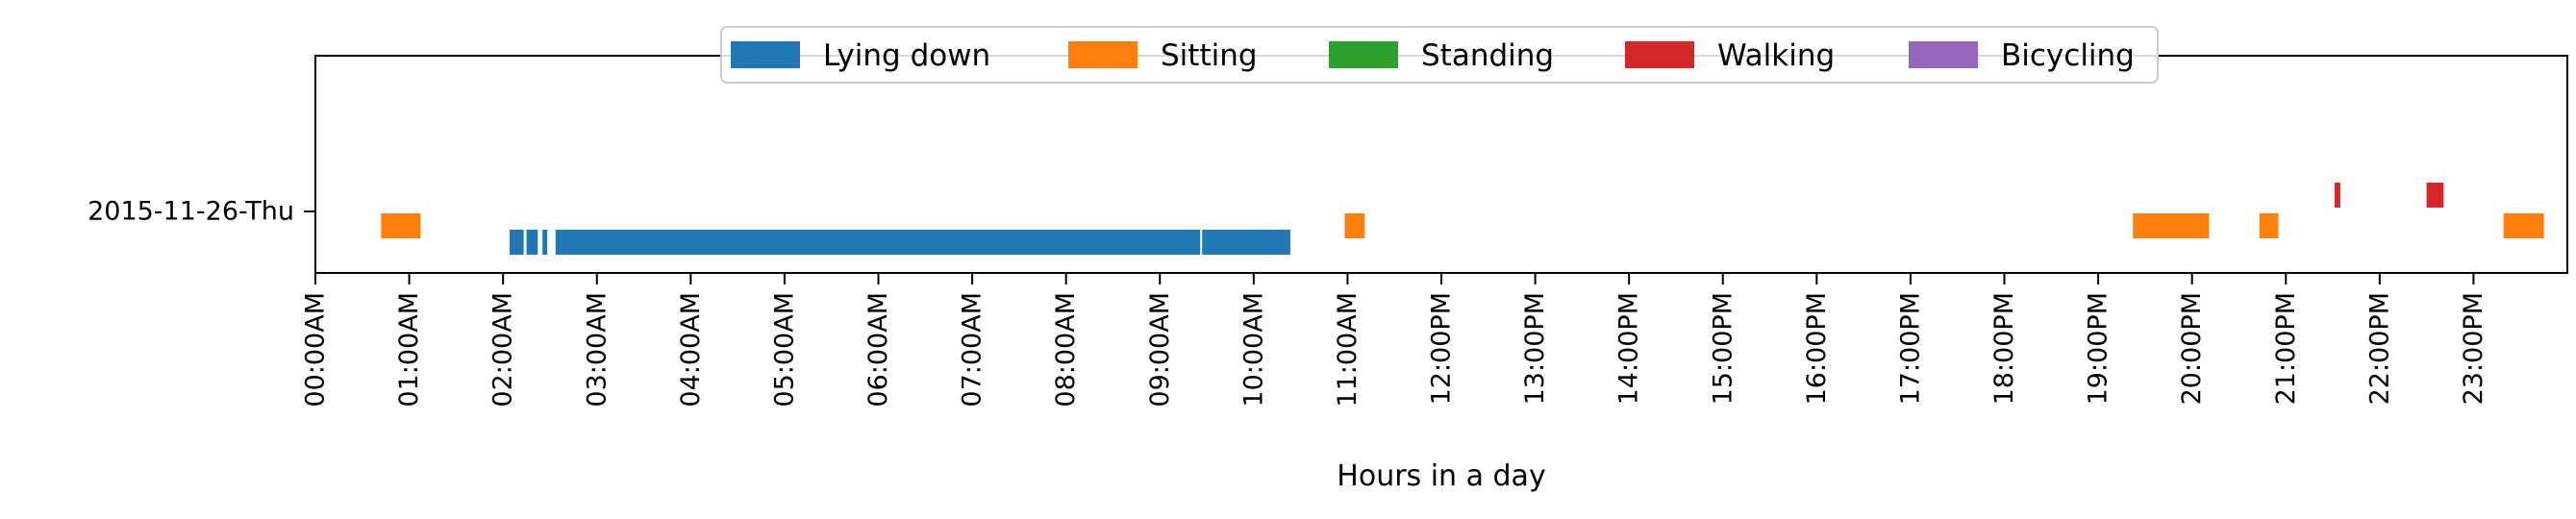 Image resolution: width=2576 pixels, height=519 pixels. What do you see at coordinates (1160, 350) in the screenshot?
I see `x-tick-label: 09:00AM` at bounding box center [1160, 350].